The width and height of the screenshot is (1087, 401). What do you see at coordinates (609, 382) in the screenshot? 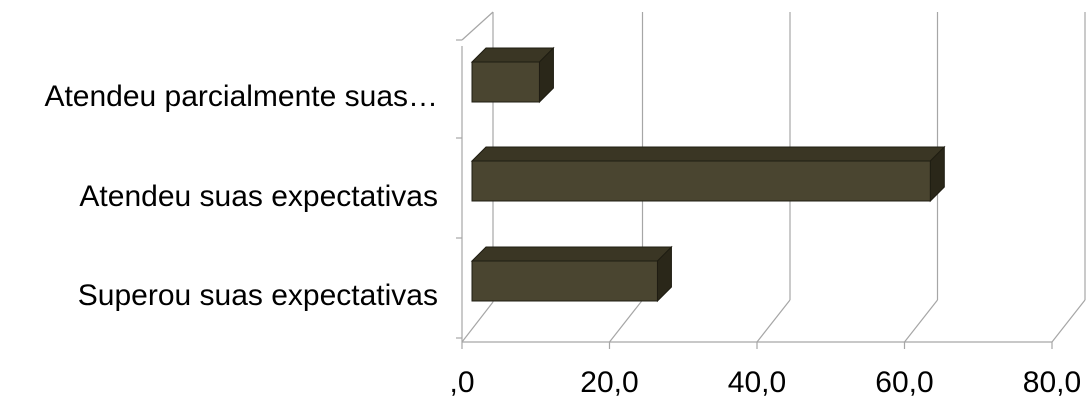
I see `x-tick-label: 20,0` at bounding box center [609, 382].